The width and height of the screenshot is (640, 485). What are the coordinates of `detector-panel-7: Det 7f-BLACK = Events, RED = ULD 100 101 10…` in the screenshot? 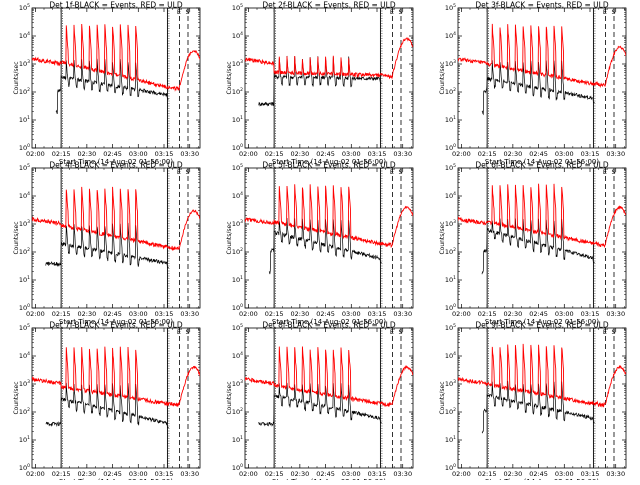 It's located at (107, 403).